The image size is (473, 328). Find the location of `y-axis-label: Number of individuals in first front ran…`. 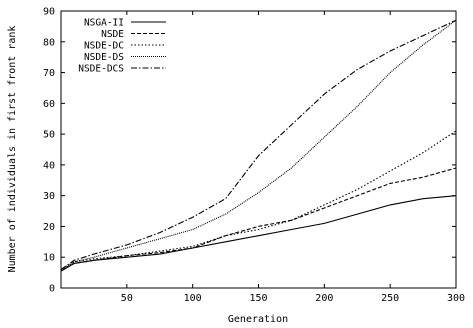

y-axis-label: Number of individuals in first front ran… is located at coordinates (12, 149).